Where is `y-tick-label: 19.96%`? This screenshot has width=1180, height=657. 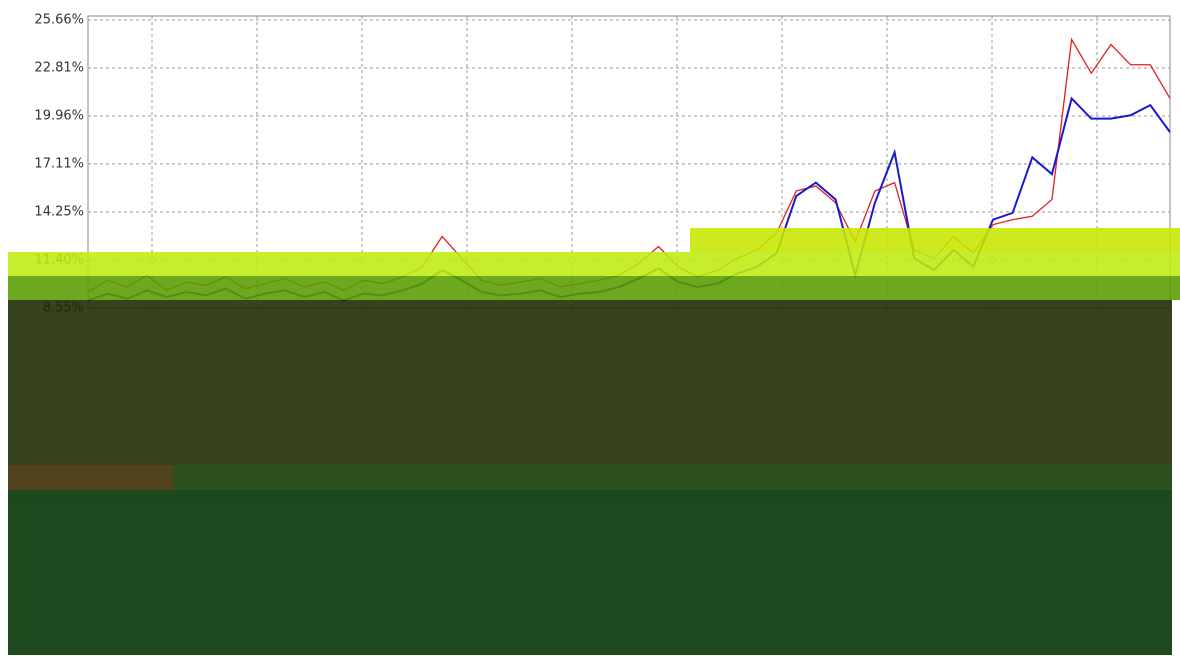
y-tick-label: 19.96% is located at coordinates (59, 115).